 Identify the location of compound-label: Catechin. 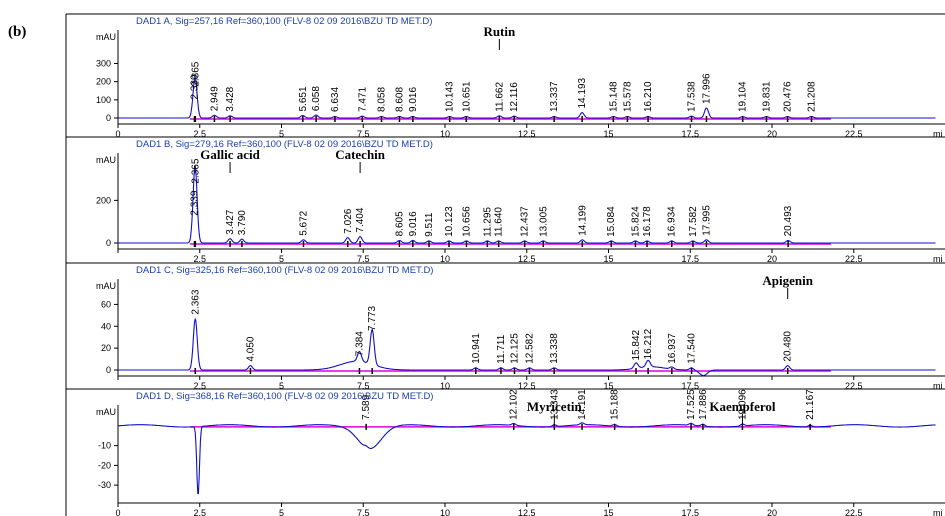
(360, 154).